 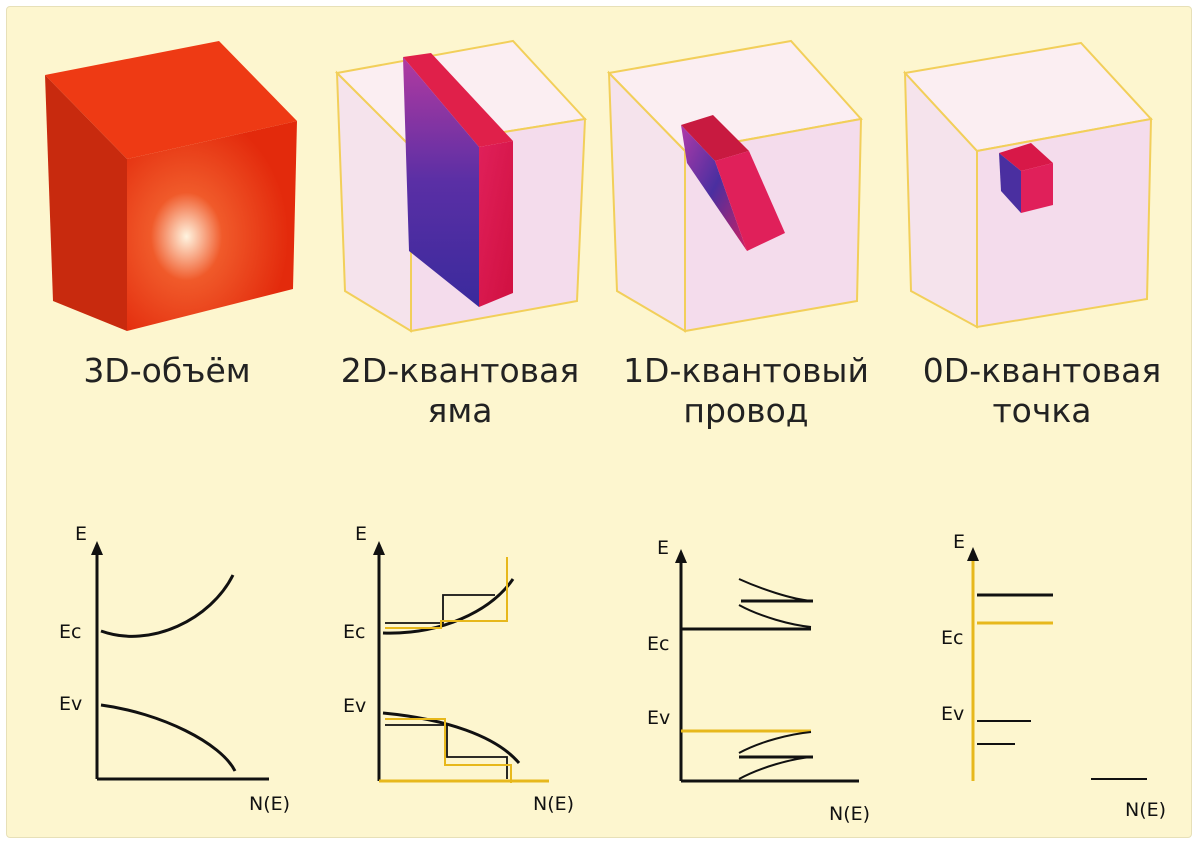 I want to click on bulk-label-ne: N(E), so click(x=270, y=804).